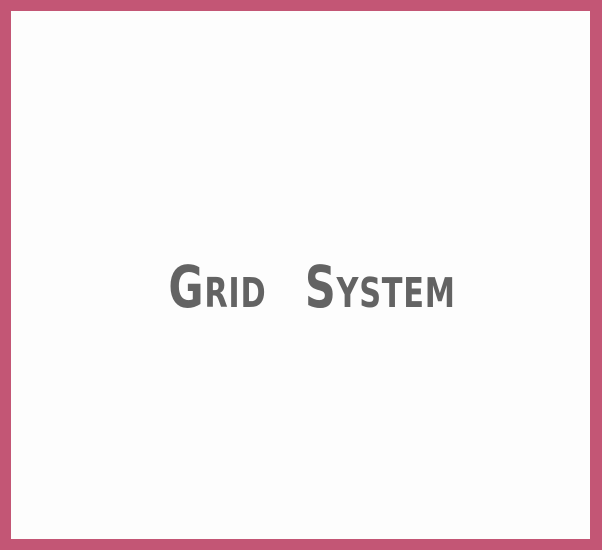 The height and width of the screenshot is (550, 602). I want to click on page-title: Grid System, so click(311, 287).